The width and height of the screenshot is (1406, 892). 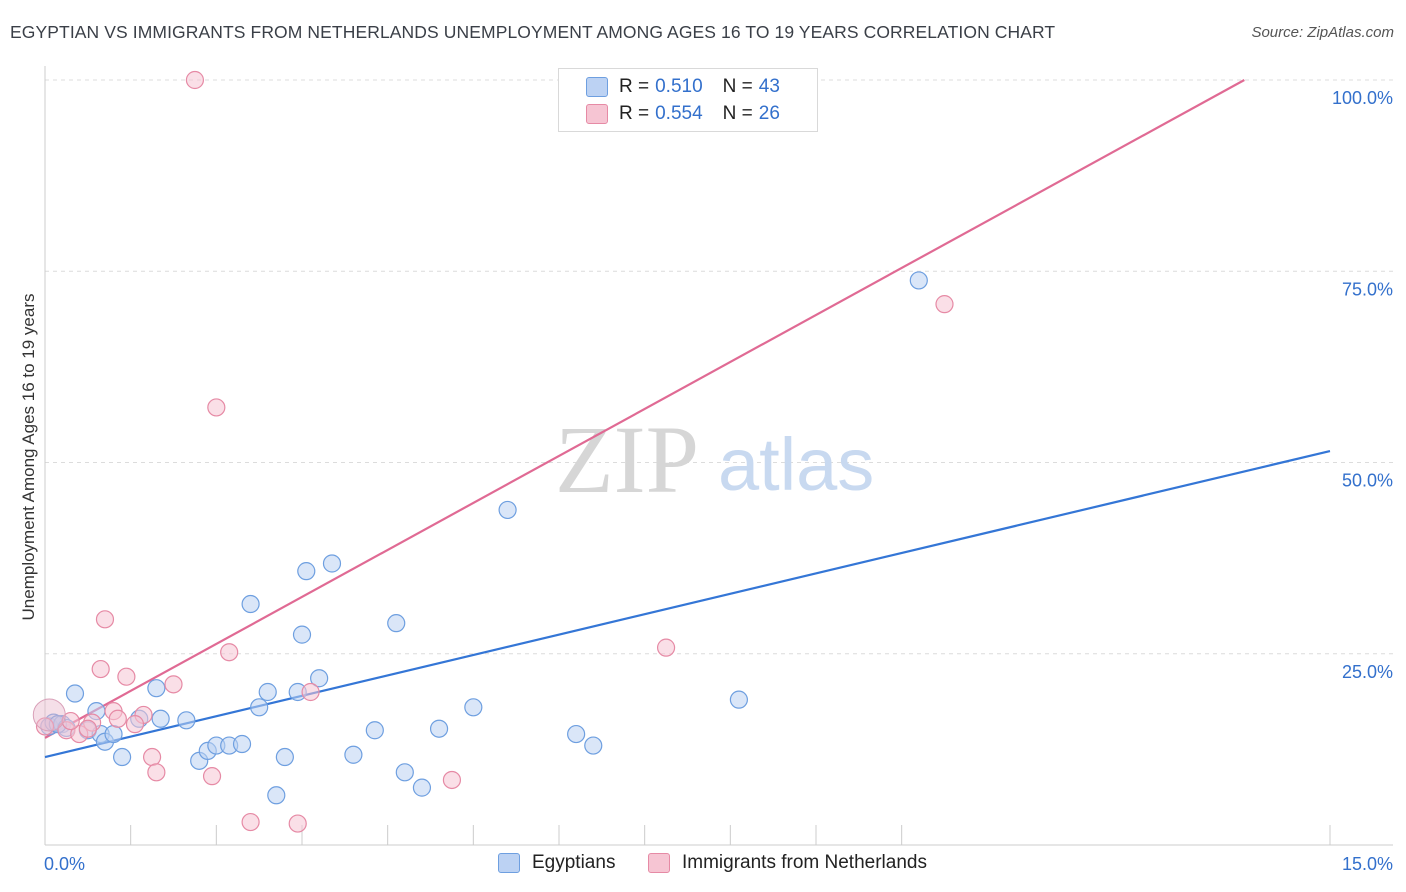 I want to click on legend-n-value: 43, so click(x=769, y=86).